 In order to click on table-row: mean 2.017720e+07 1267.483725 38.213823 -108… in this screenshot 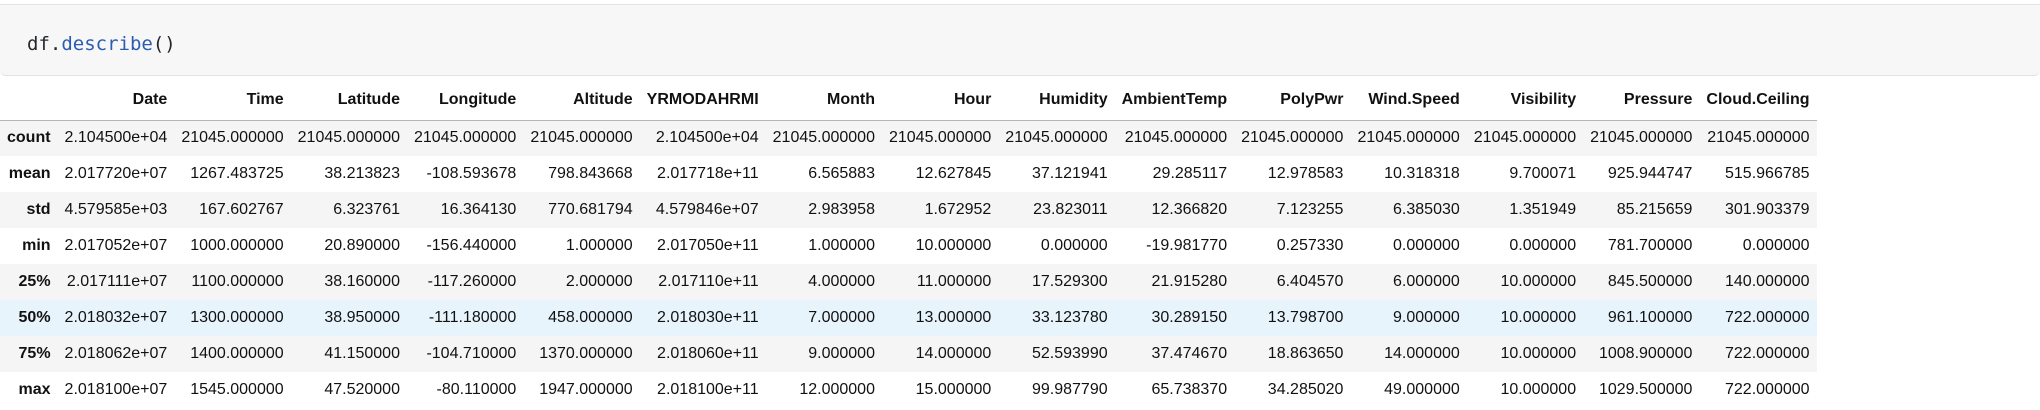, I will do `click(908, 174)`.